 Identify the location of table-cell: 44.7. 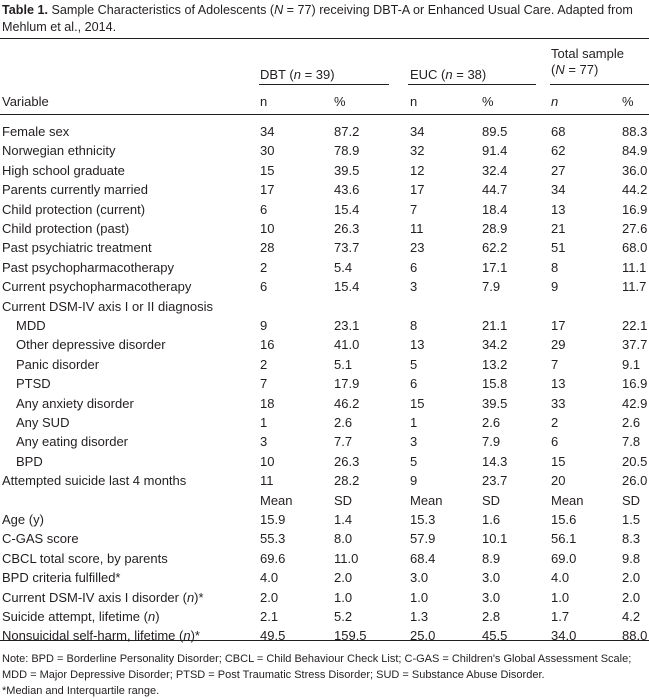
(495, 190).